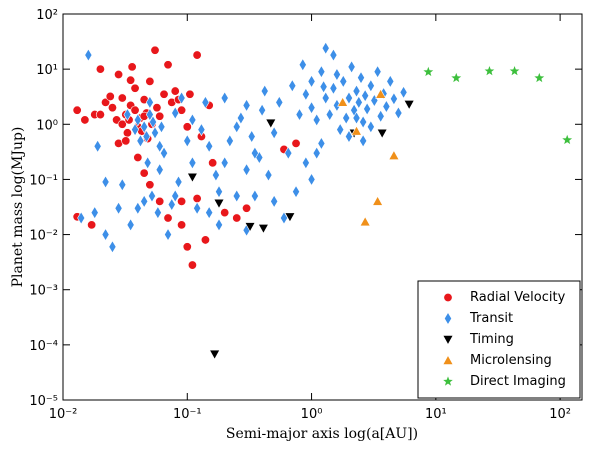  Describe the element at coordinates (47, 125) in the screenshot. I see `y-tick-label: 10⁰` at that location.